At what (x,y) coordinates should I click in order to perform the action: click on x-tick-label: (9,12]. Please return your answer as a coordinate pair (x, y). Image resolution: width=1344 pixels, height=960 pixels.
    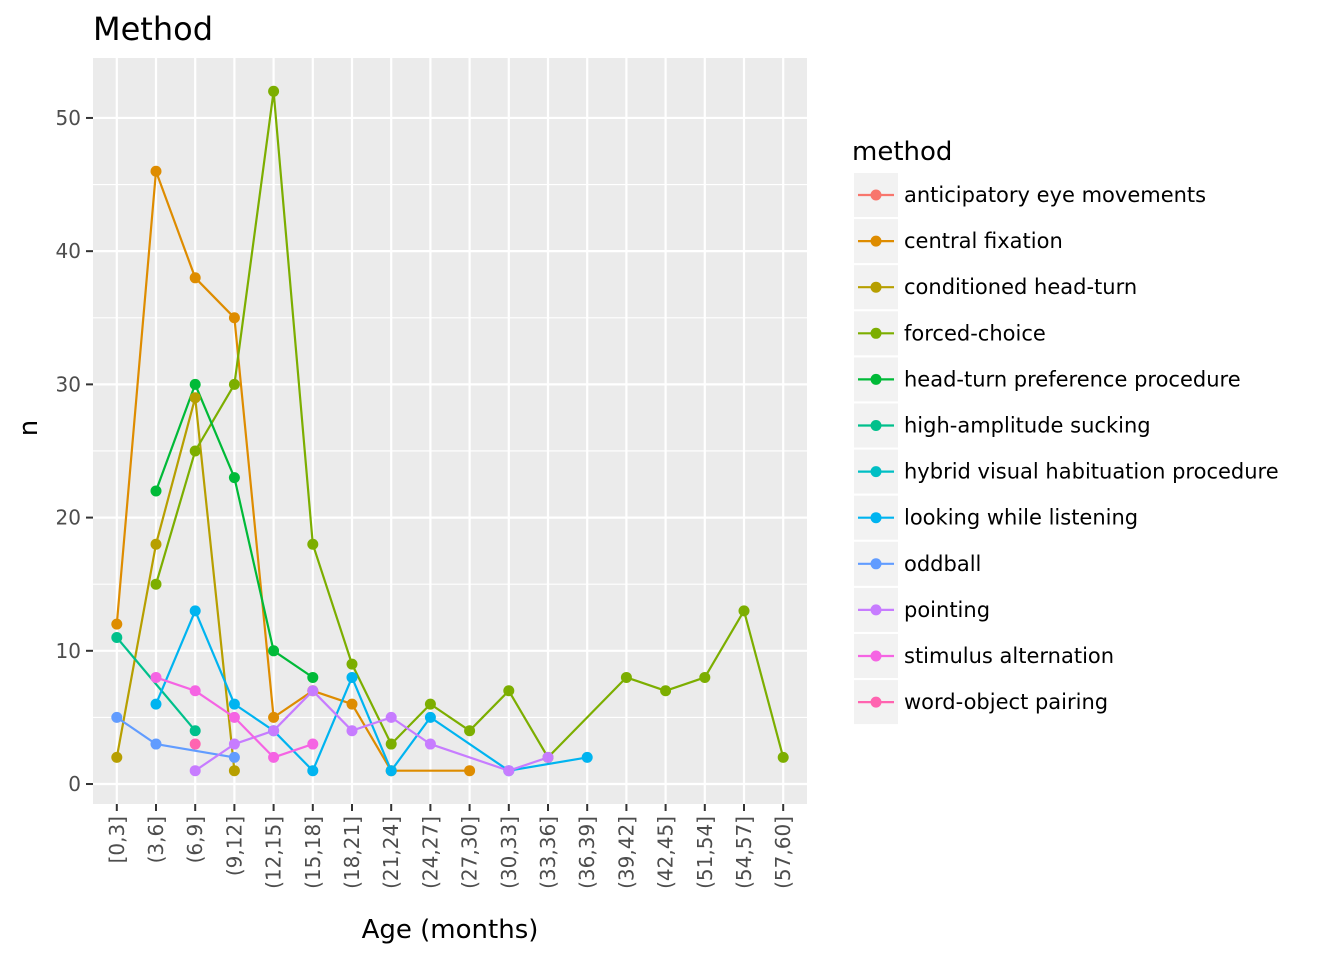
    Looking at the image, I should click on (234, 846).